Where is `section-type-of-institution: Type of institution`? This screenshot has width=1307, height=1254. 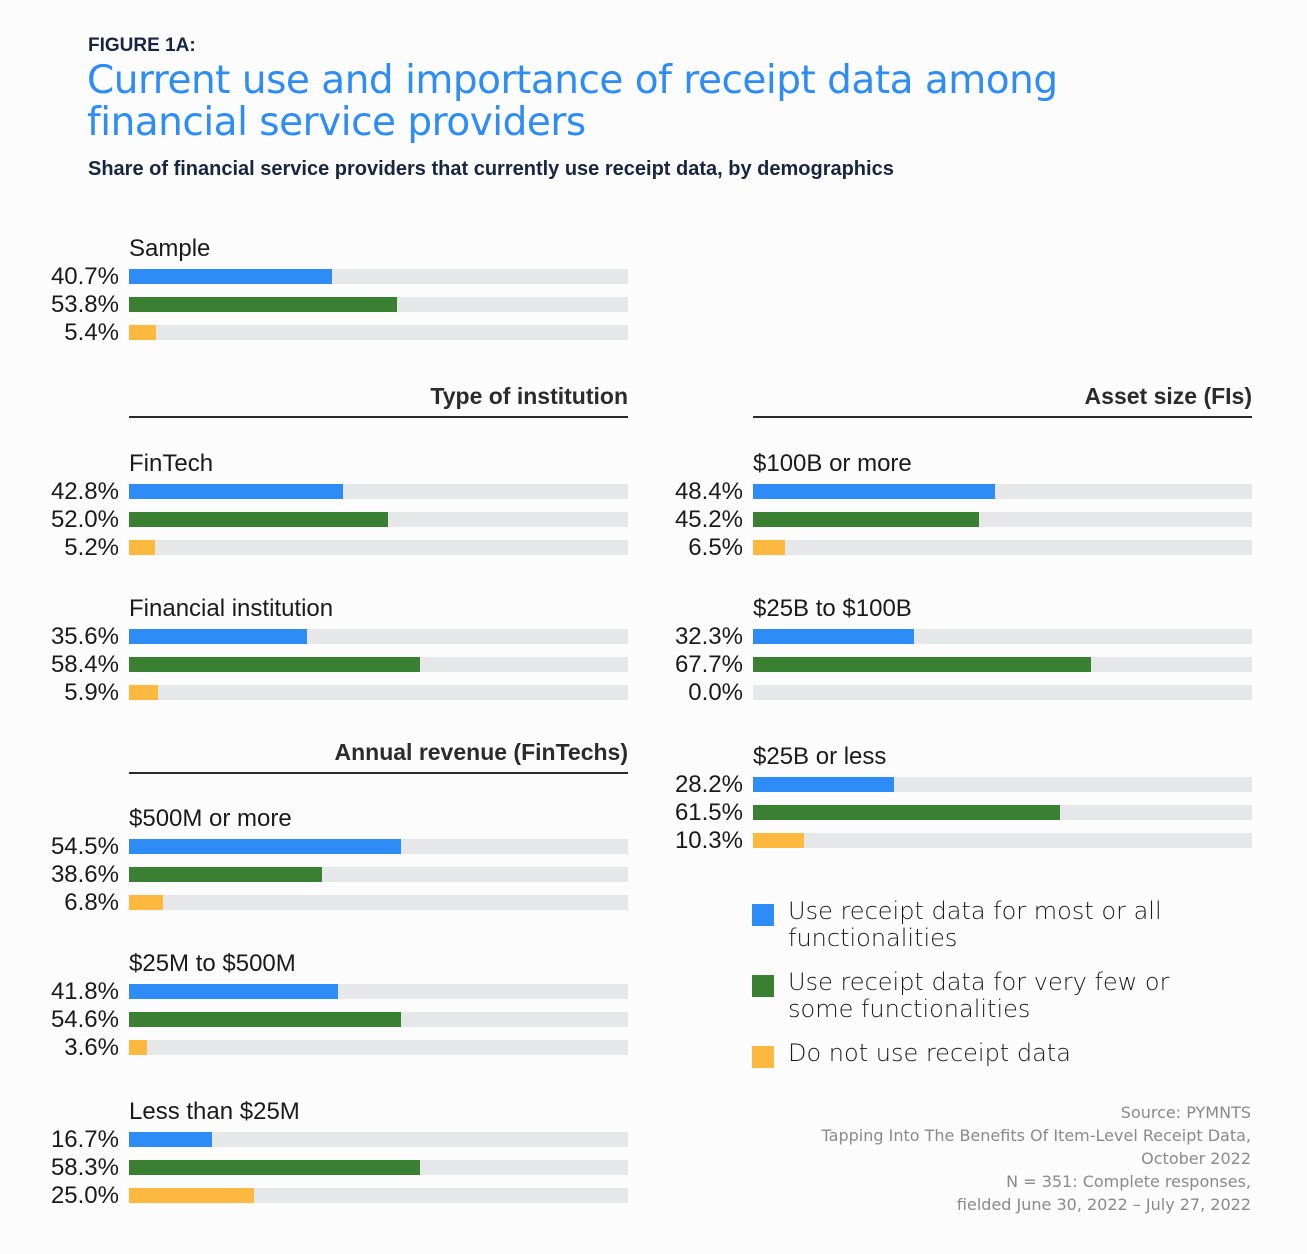
section-type-of-institution: Type of institution is located at coordinates (378, 402).